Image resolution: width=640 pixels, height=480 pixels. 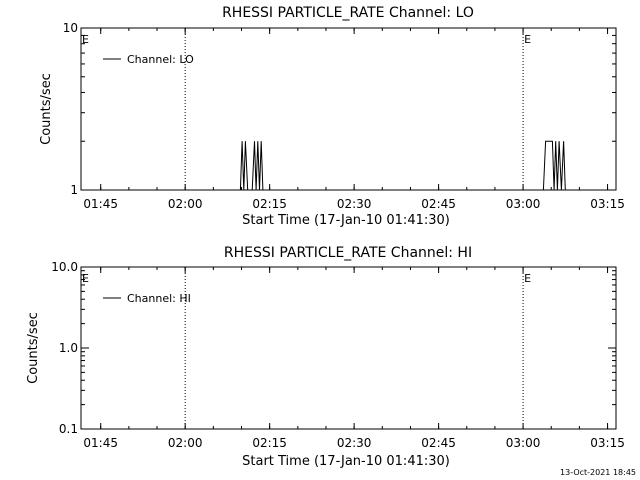 What do you see at coordinates (269, 443) in the screenshot?
I see `hi-x-tick-label: 02:15` at bounding box center [269, 443].